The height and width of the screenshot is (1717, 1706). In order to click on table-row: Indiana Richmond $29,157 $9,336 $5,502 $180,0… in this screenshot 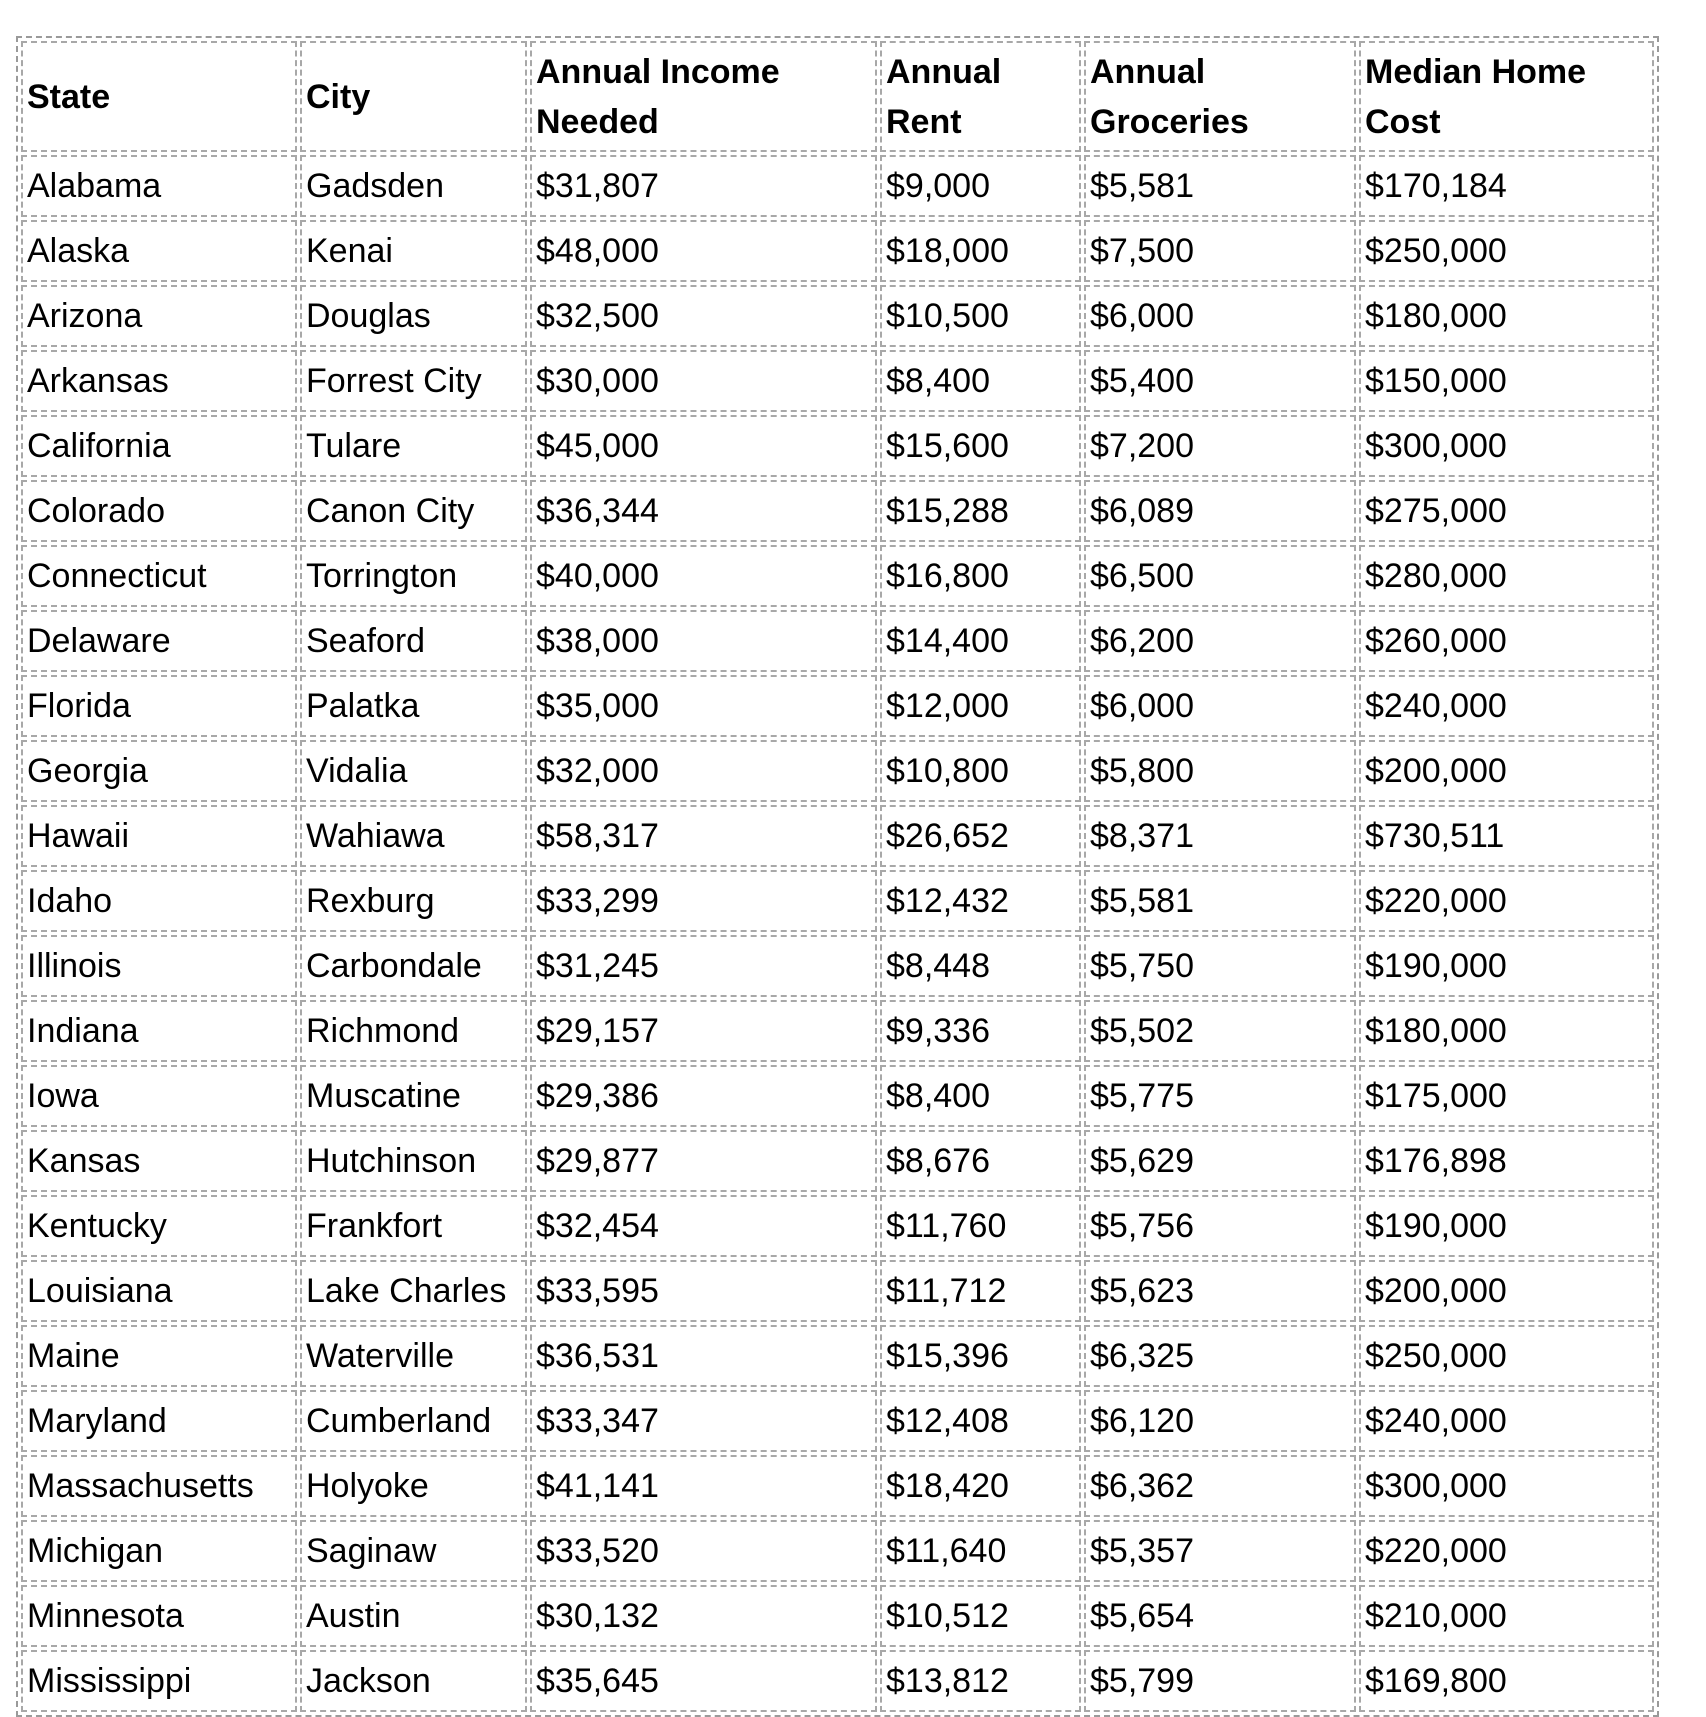, I will do `click(837, 1031)`.